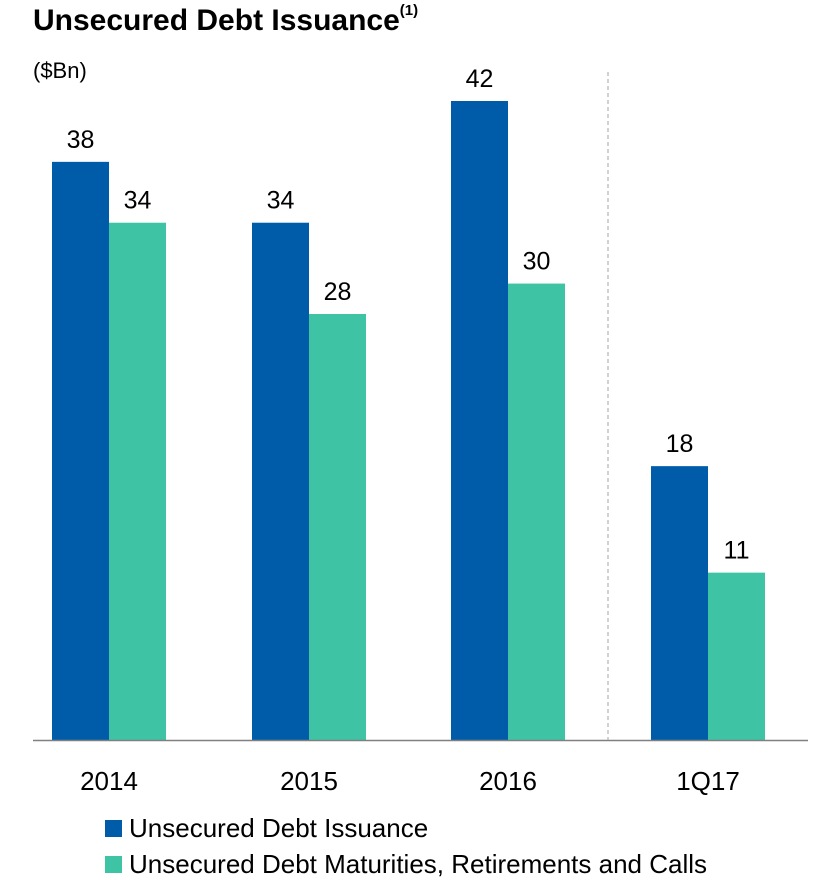 This screenshot has width=815, height=880. I want to click on chart-unit-label: ($Bn), so click(60, 70).